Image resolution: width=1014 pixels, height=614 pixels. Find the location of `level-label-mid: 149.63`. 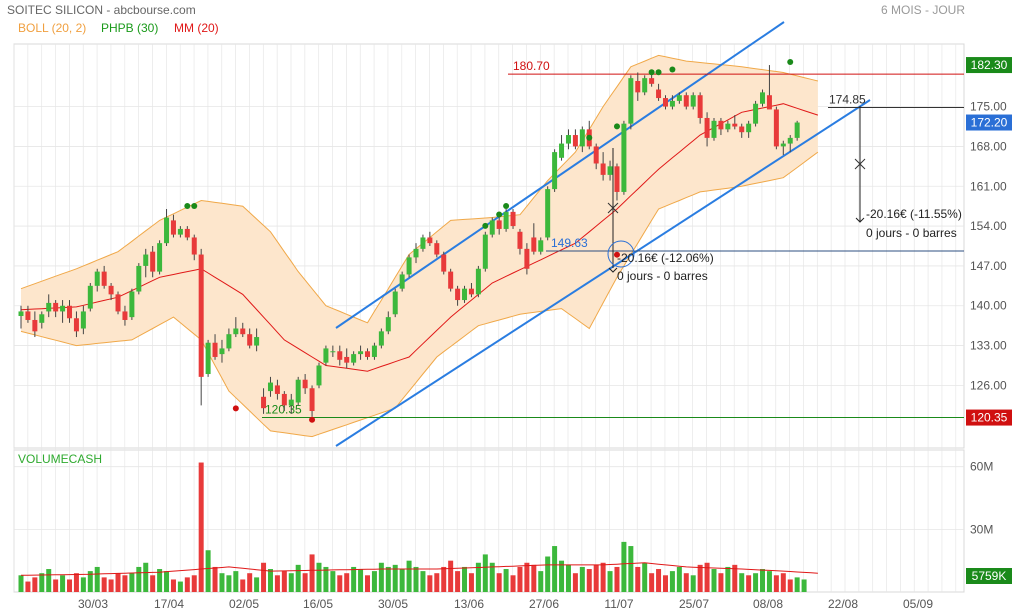

level-label-mid: 149.63 is located at coordinates (569, 243).